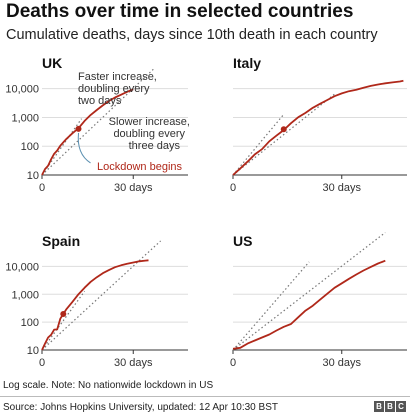 This screenshot has width=410, height=416. Describe the element at coordinates (117, 89) in the screenshot. I see `annotation-faster-increase: Faster increase, doubling every two days` at that location.